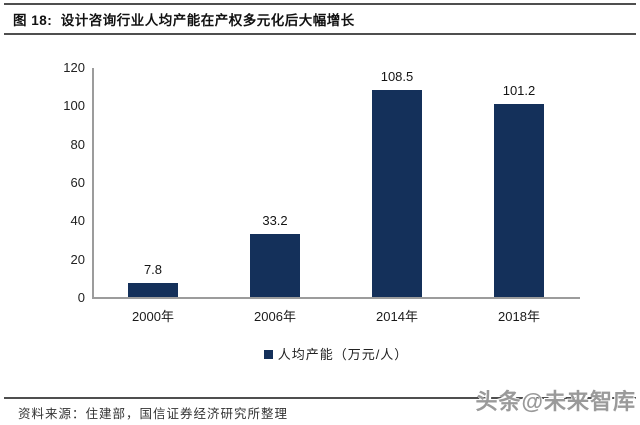  What do you see at coordinates (275, 220) in the screenshot?
I see `bar-value-label: 33.2` at bounding box center [275, 220].